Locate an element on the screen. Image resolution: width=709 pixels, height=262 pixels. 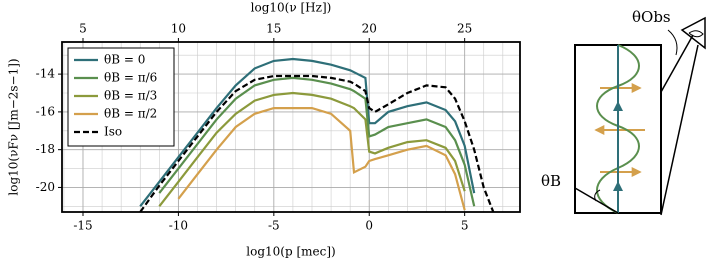
x2-tick-label: 5 is located at coordinates (83, 29).